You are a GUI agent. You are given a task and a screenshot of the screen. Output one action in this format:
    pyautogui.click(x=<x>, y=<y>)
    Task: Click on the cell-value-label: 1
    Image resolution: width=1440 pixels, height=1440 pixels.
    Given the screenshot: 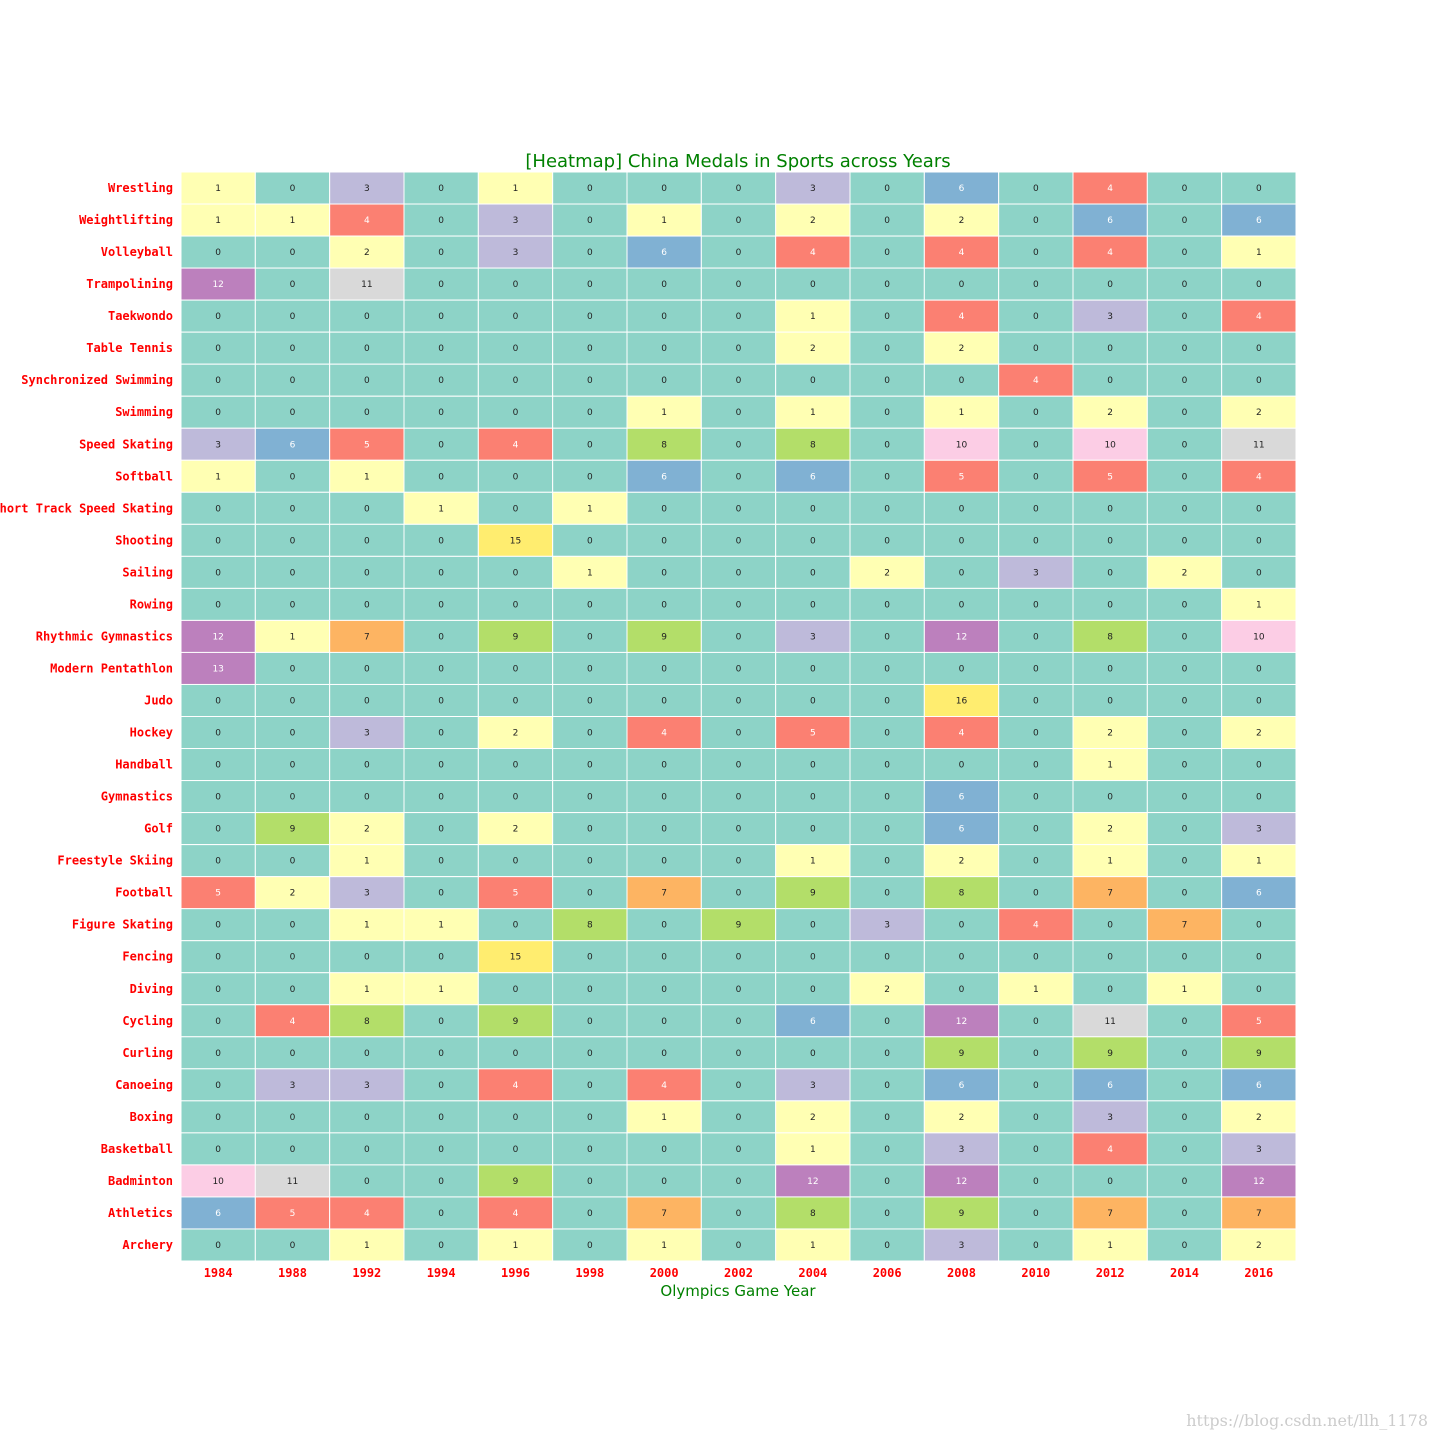 What is the action you would take?
    pyautogui.click(x=1259, y=605)
    